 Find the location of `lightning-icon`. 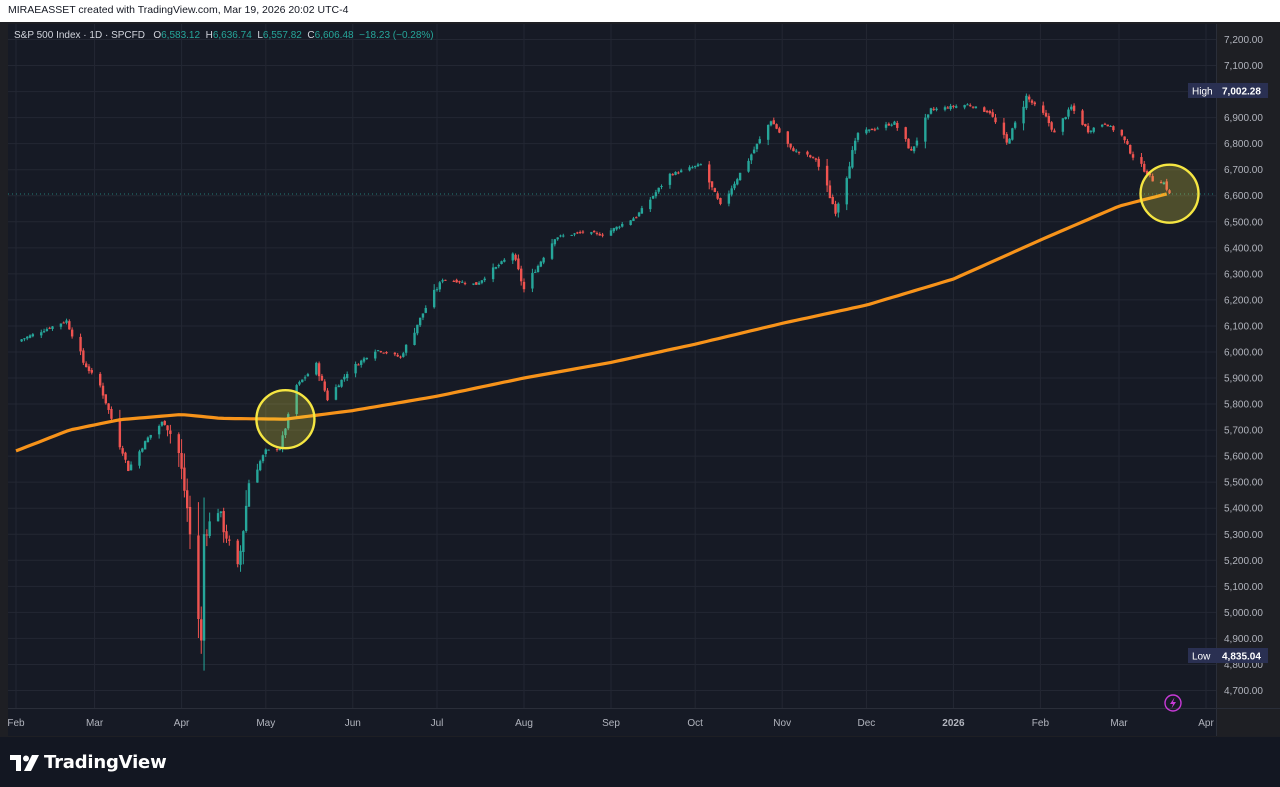

lightning-icon is located at coordinates (1173, 703).